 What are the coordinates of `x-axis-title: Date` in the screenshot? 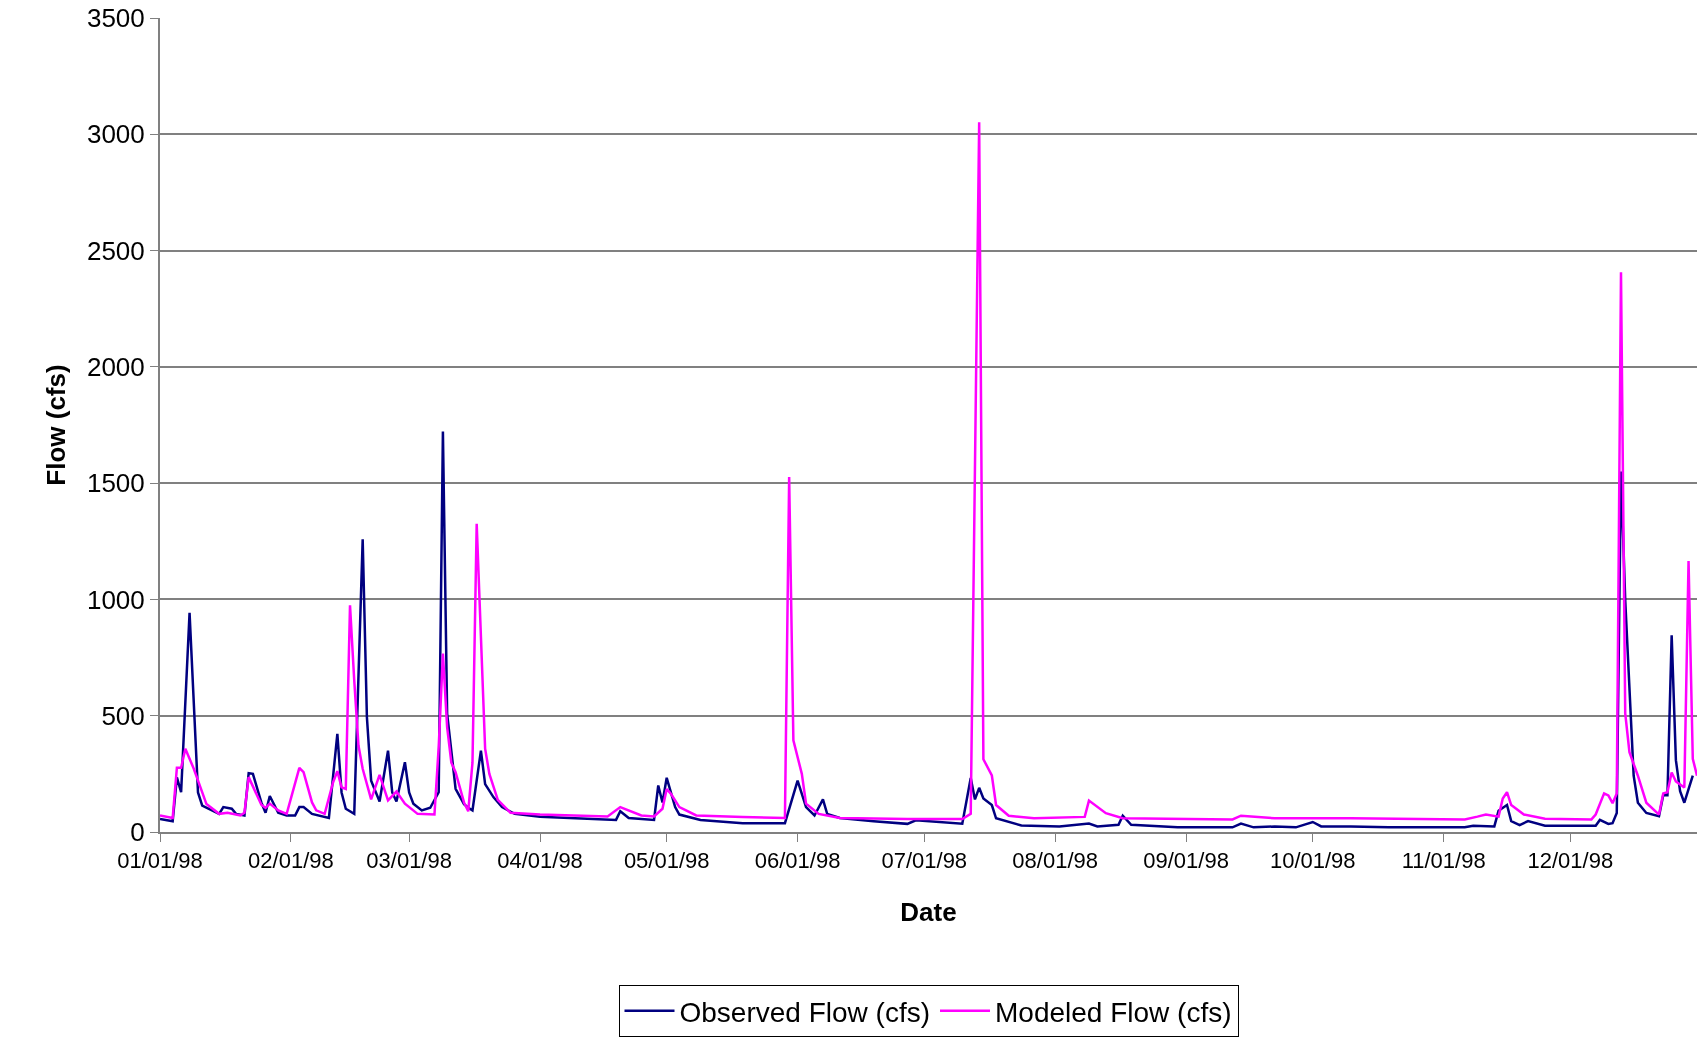 It's located at (928, 911).